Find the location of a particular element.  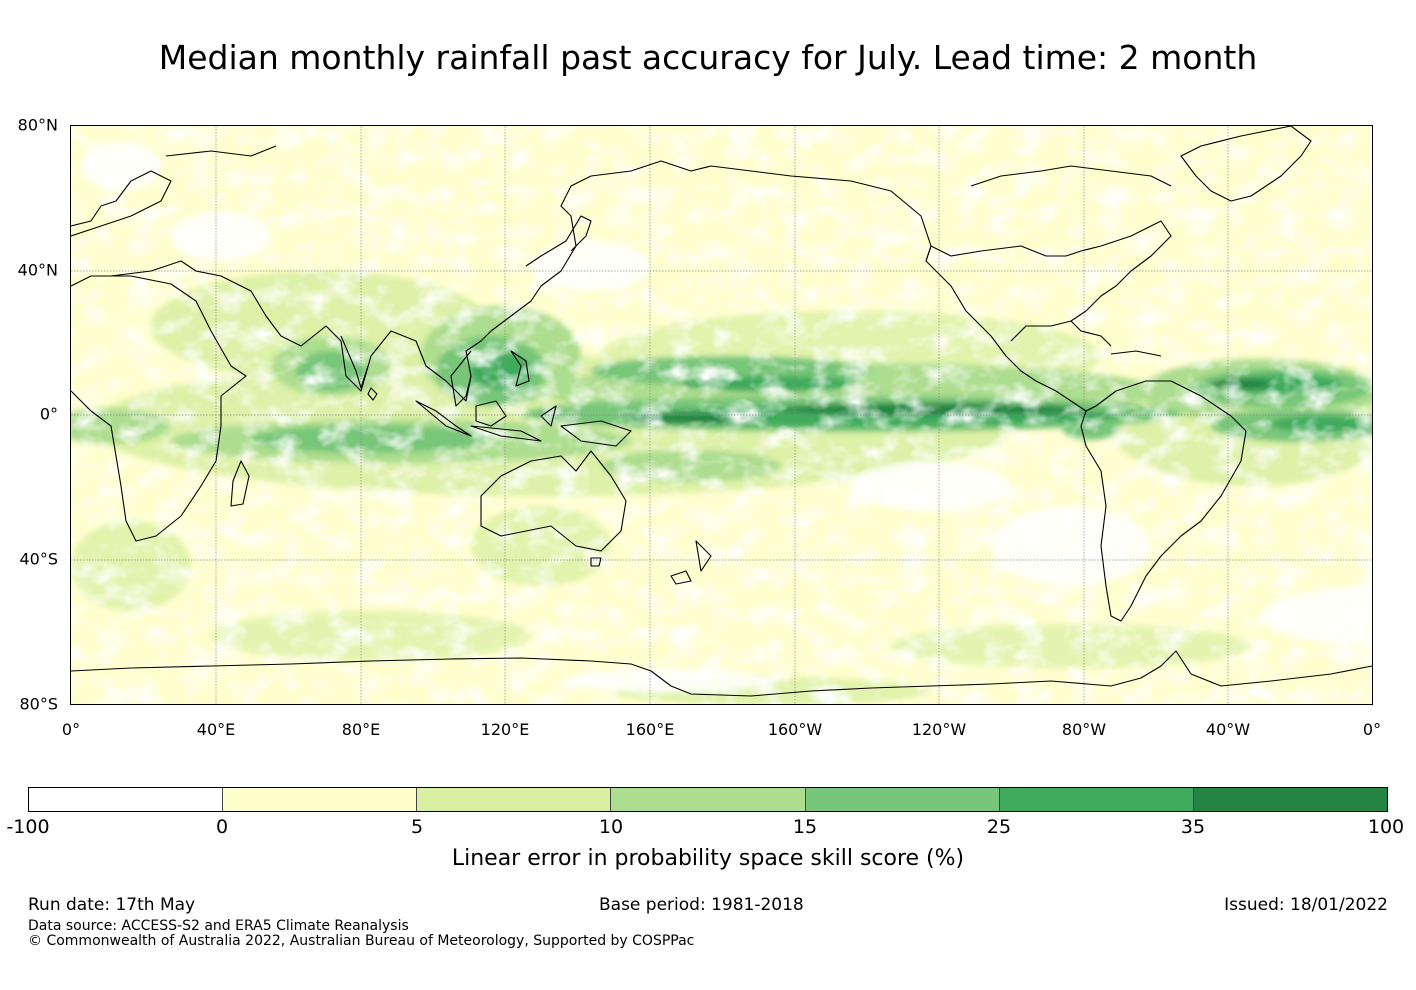

lon-label-160e: 160°E is located at coordinates (650, 729).